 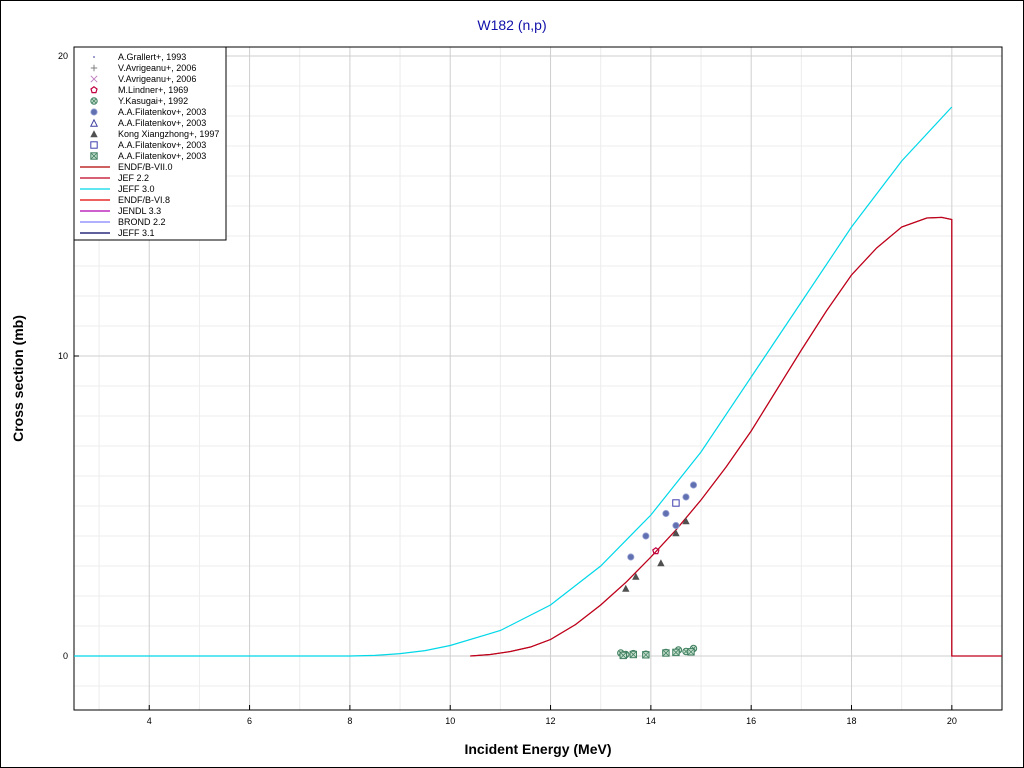 I want to click on x-tick-label: 16, so click(x=751, y=721).